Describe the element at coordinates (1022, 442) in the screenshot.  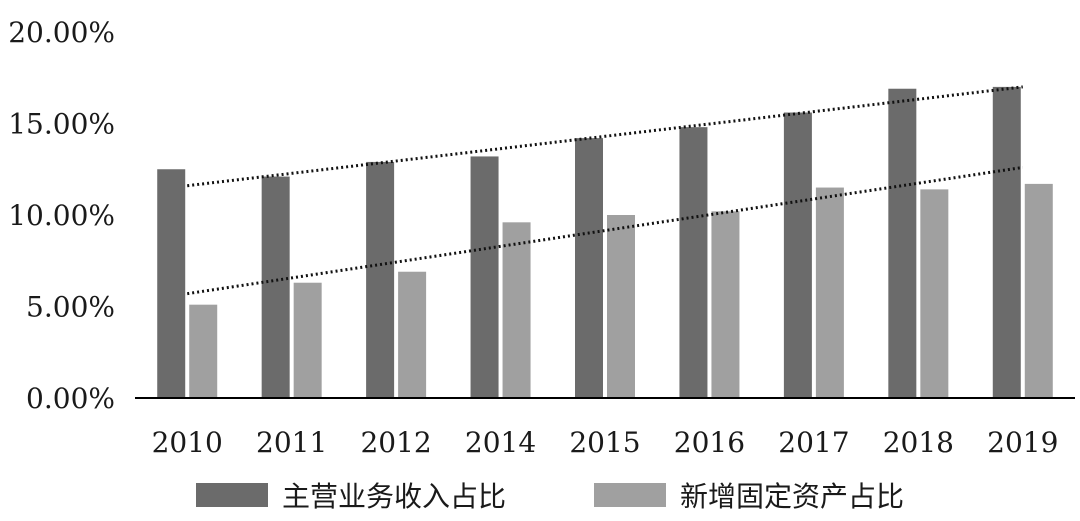
I see `x-tick-label: 2019` at that location.